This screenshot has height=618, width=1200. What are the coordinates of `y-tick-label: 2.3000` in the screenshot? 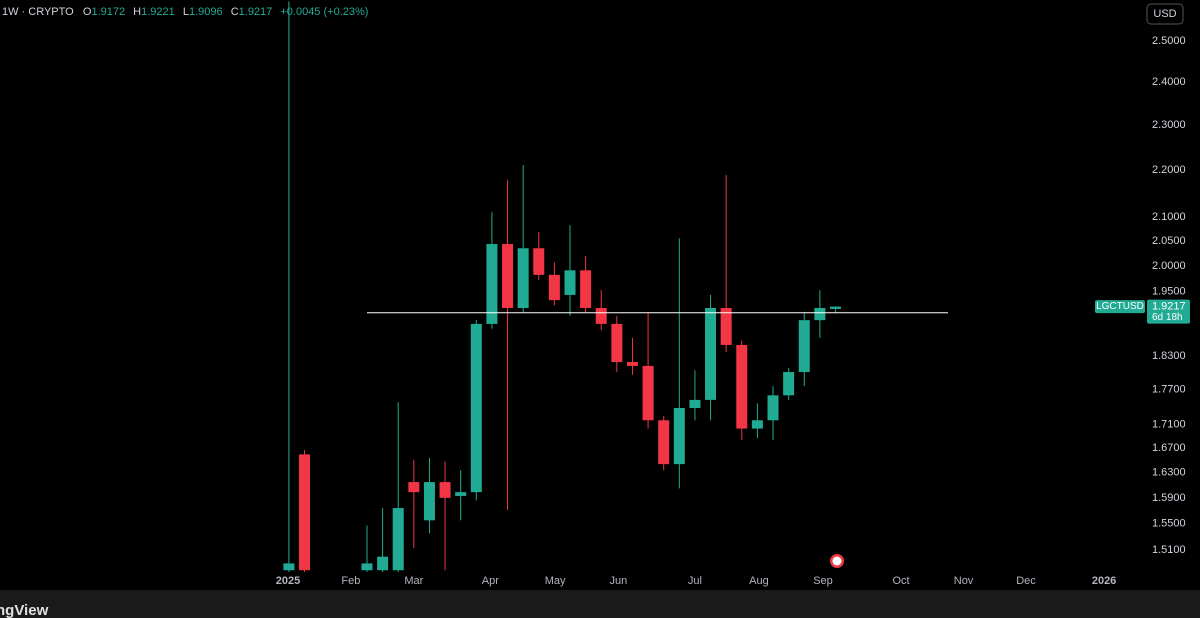 It's located at (1169, 125).